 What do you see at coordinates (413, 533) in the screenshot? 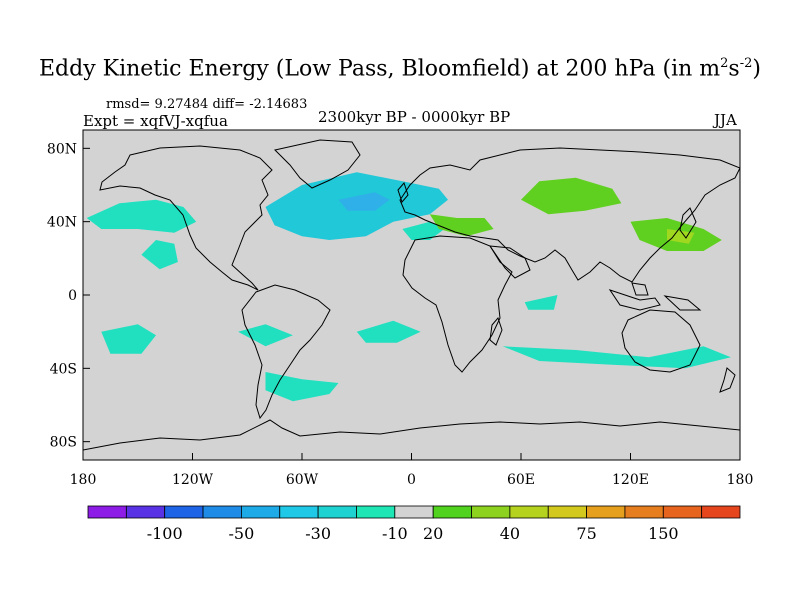
I see `colorbar-labels: -100 -50 -30 -10 20 40 75 150` at bounding box center [413, 533].